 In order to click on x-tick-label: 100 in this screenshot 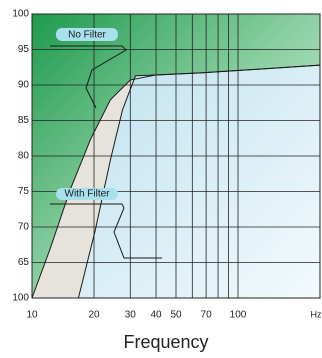, I will do `click(238, 315)`.